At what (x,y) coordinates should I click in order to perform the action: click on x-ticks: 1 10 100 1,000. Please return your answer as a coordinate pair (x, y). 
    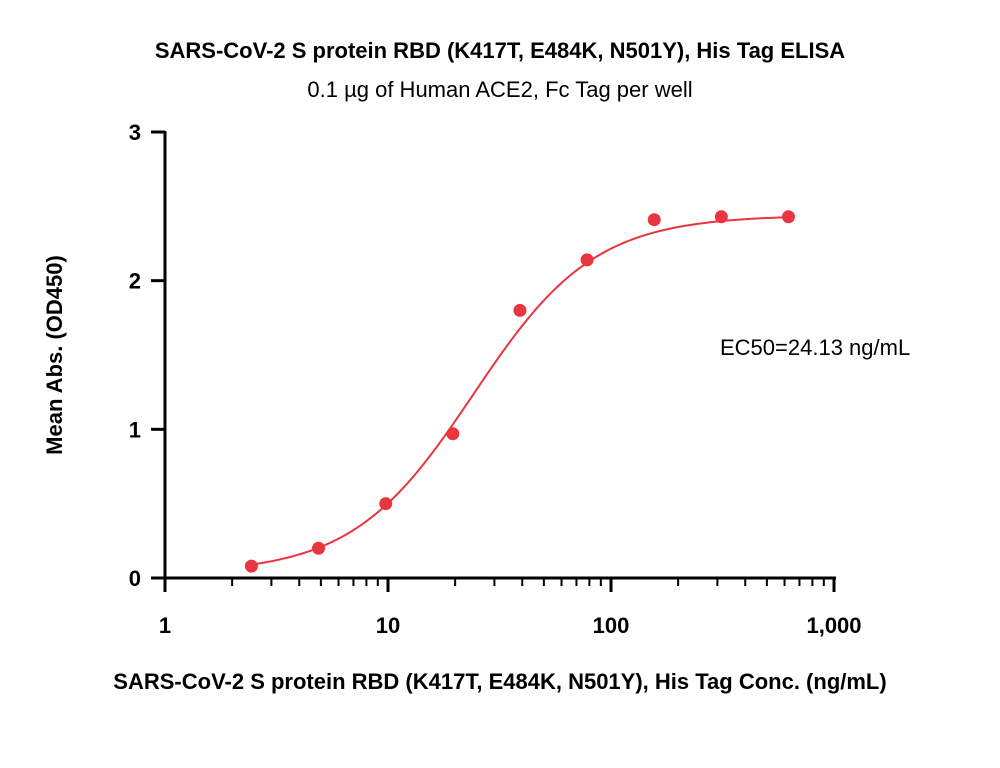
    Looking at the image, I should click on (510, 608).